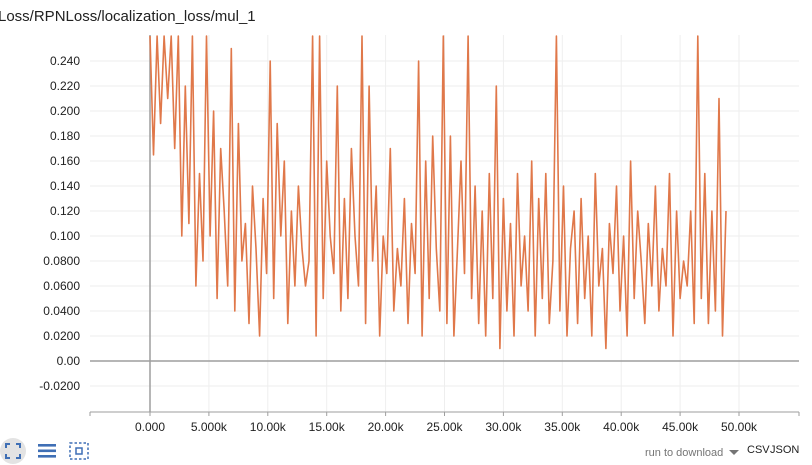 This screenshot has width=812, height=465. I want to click on toggle-log-scale-button, so click(47, 451).